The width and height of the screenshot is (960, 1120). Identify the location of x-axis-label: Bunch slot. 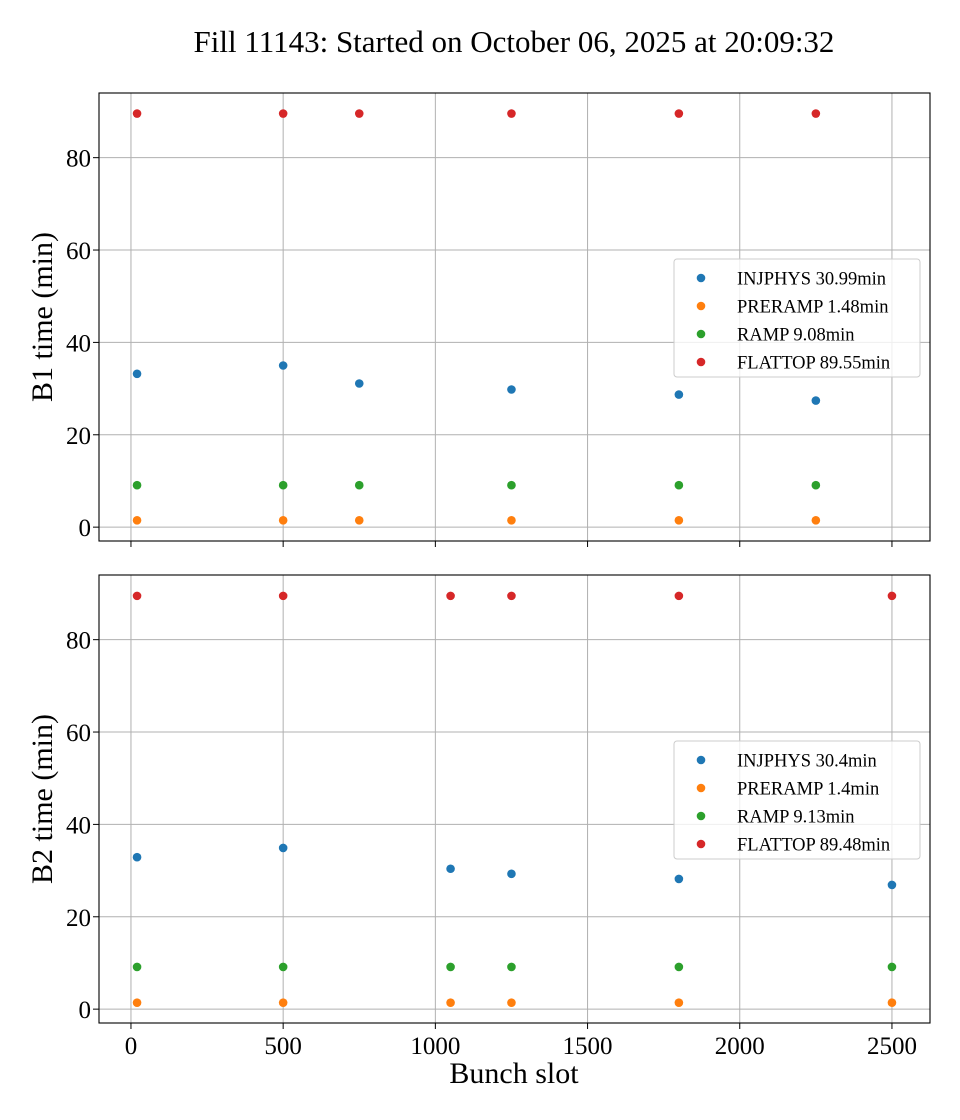
(514, 1073).